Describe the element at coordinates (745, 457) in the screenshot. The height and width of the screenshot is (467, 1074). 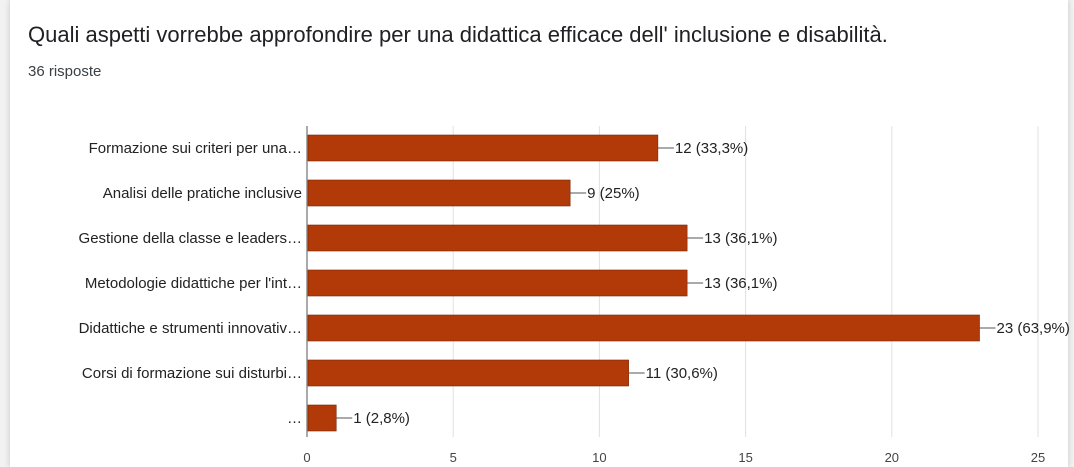
I see `x-tick-label: 15` at that location.